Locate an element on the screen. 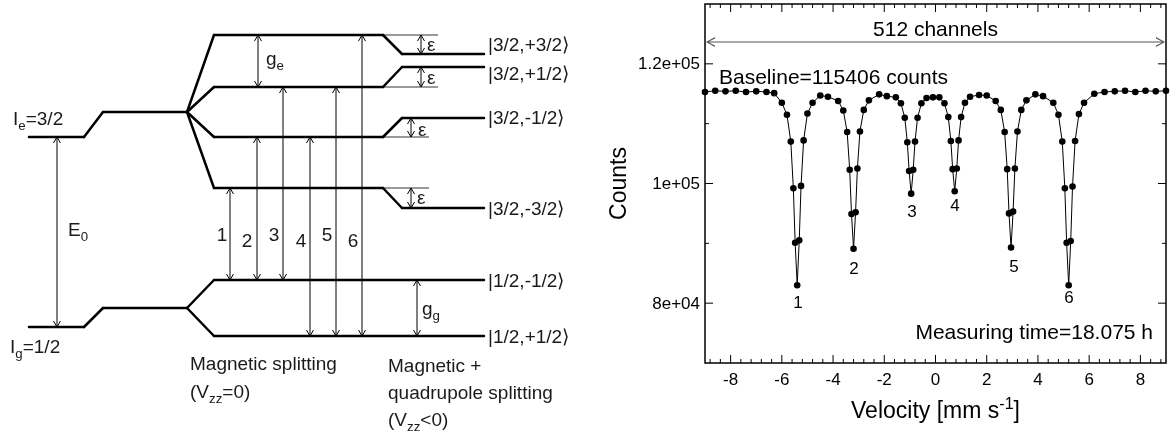  x-tick-label: 2 is located at coordinates (986, 379).